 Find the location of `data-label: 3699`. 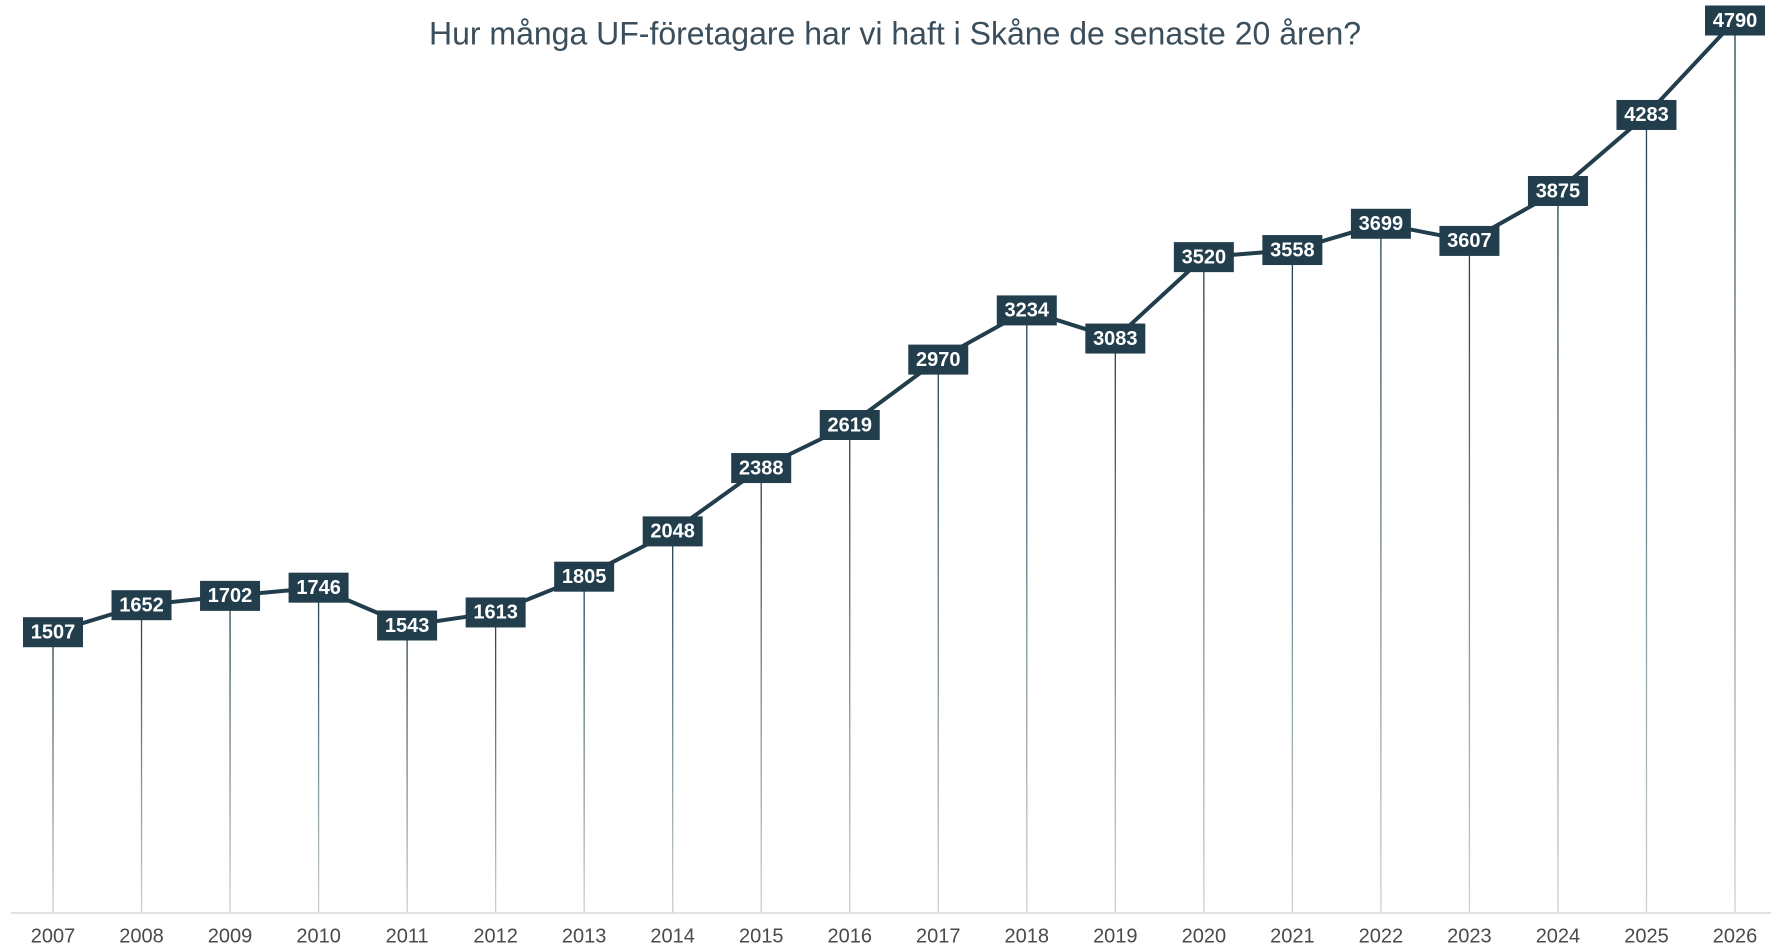

data-label: 3699 is located at coordinates (1381, 224).